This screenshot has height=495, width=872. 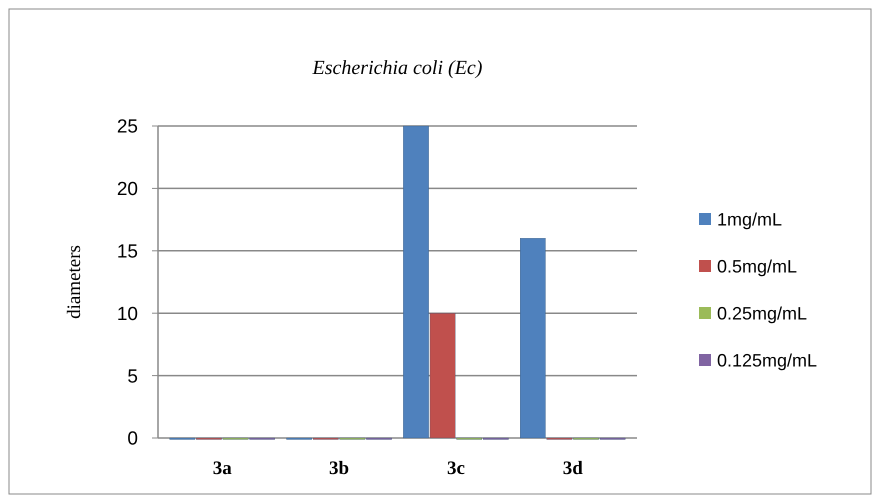 I want to click on chart-title: Escherichia coli (Ec), so click(x=397, y=68).